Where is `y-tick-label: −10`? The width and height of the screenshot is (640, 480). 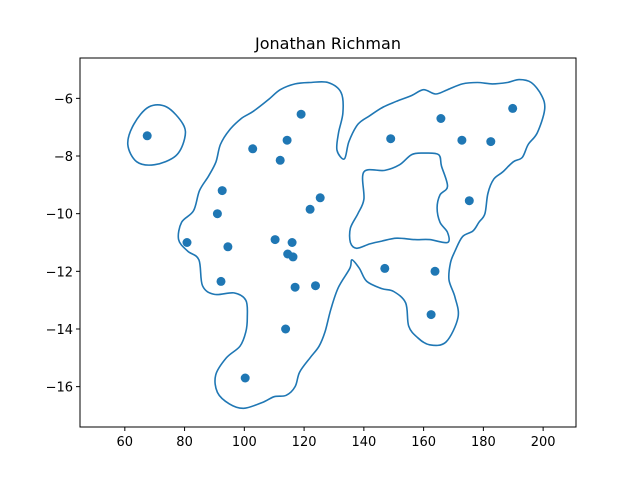 y-tick-label: −10 is located at coordinates (59, 215).